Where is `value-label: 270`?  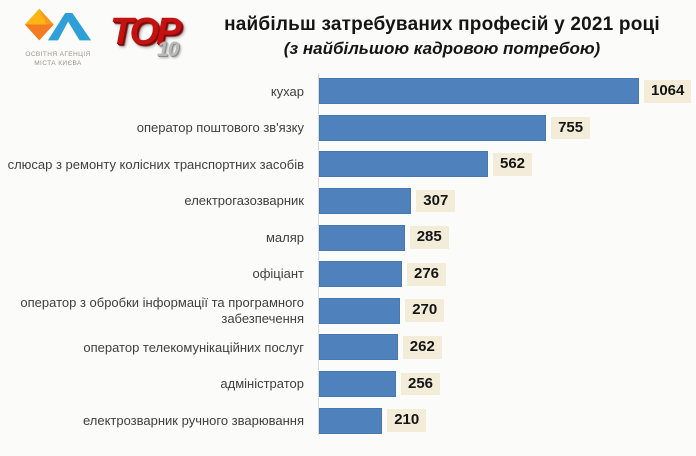
value-label: 270 is located at coordinates (425, 311).